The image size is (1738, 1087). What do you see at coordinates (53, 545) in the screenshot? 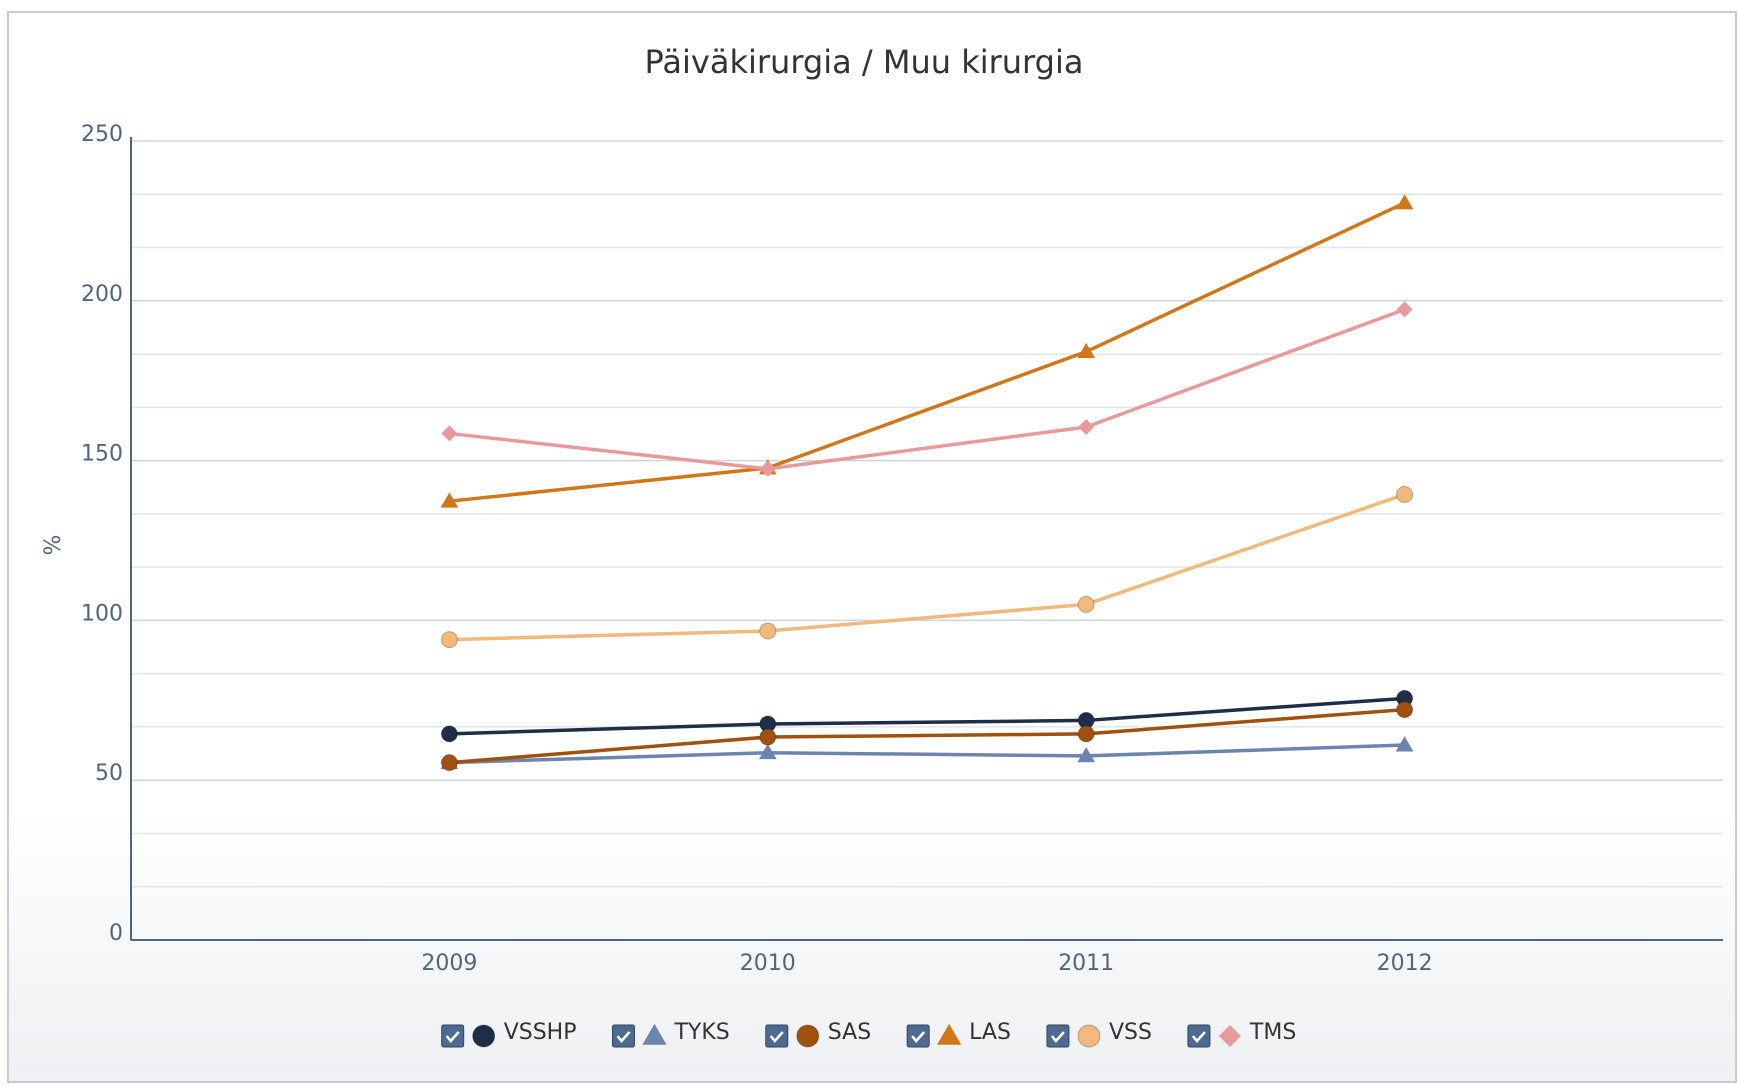
I see `y-axis-label: %` at bounding box center [53, 545].